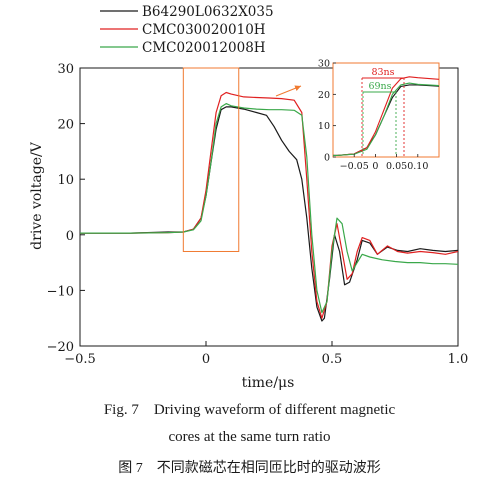  I want to click on x-tick-label: 1.0, so click(458, 359).